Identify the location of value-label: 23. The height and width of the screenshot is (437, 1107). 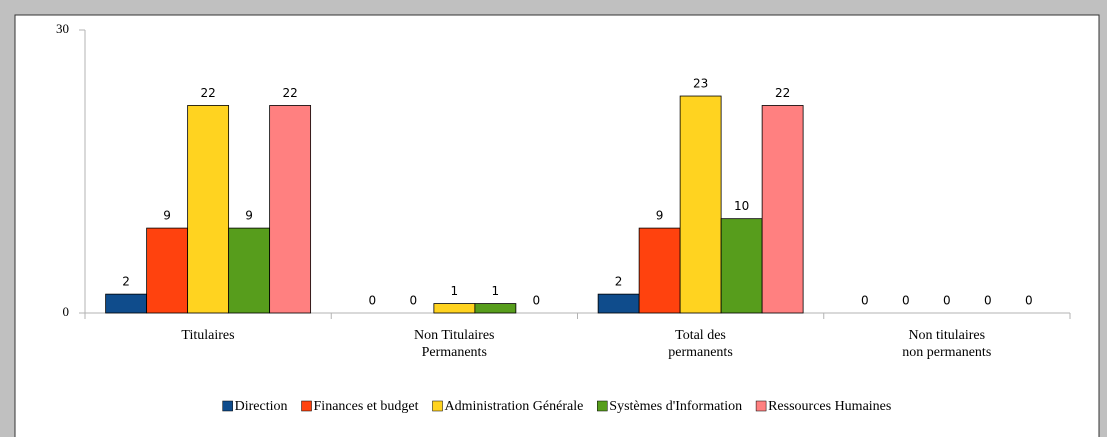
(700, 84).